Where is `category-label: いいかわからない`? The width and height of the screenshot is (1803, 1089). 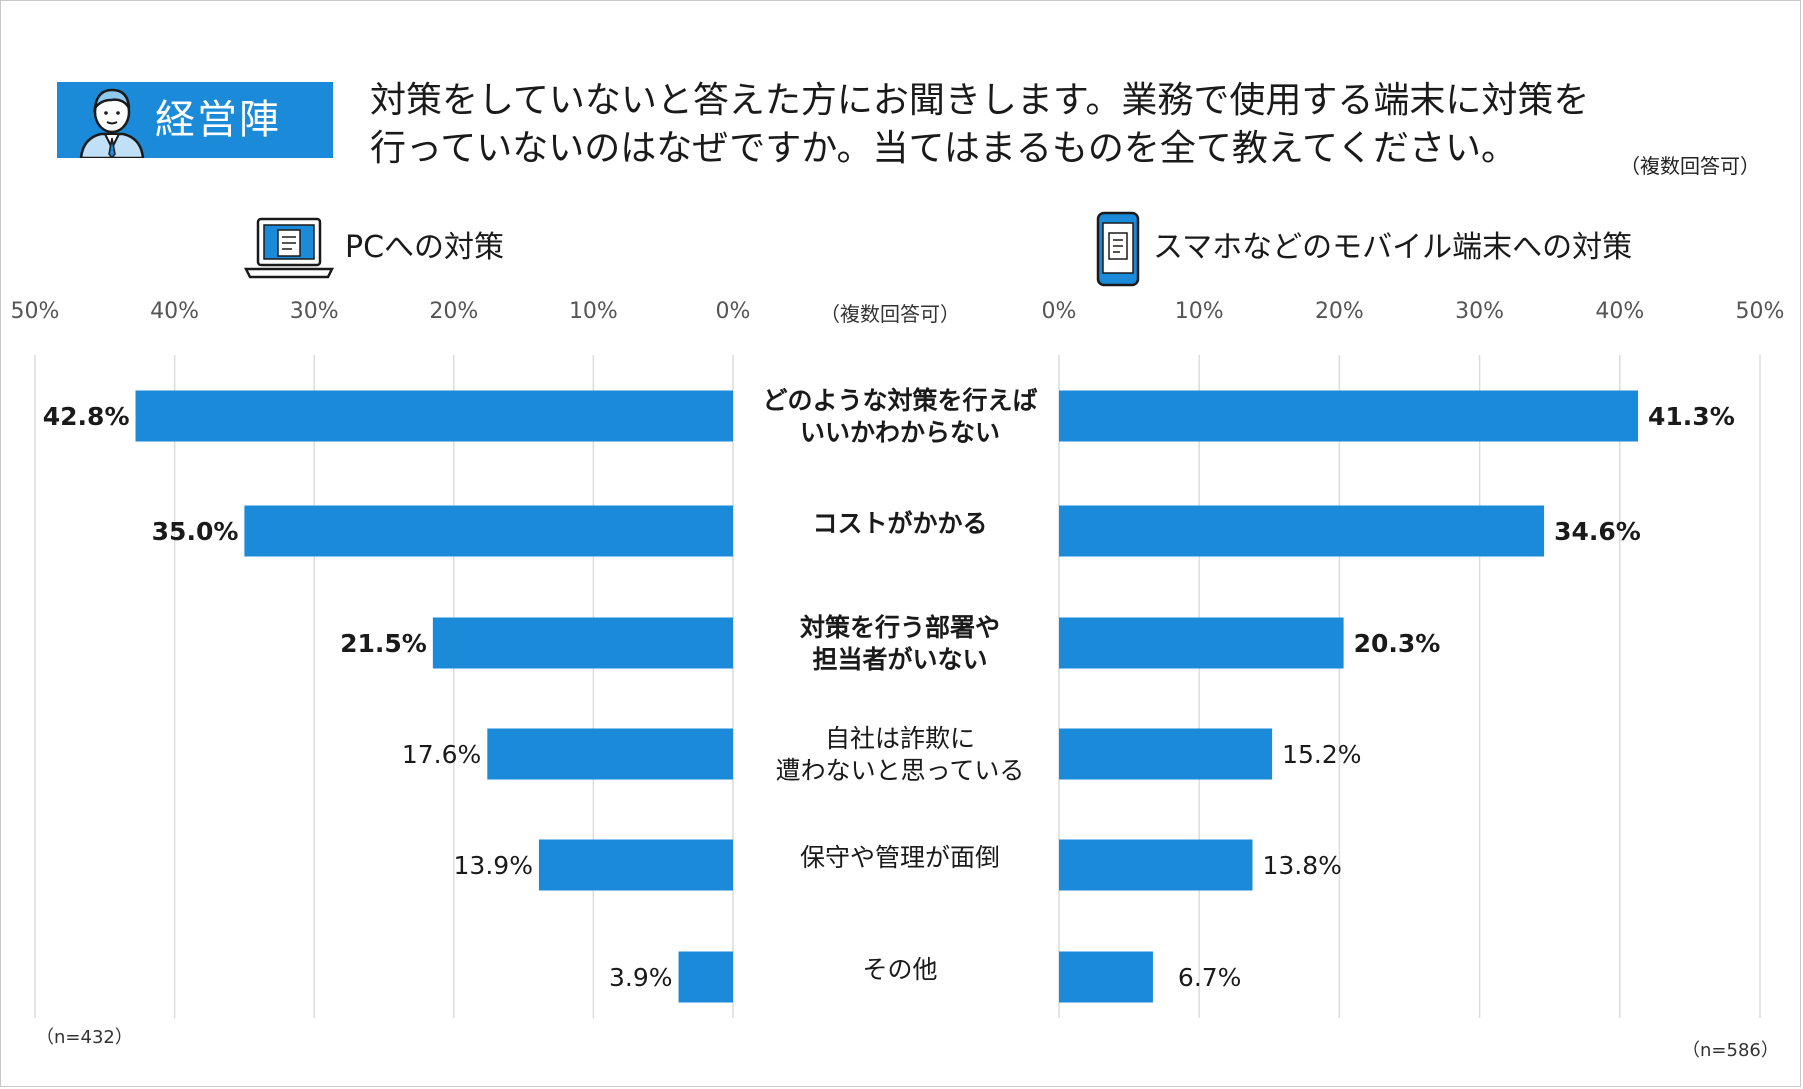
category-label: いいかわからない is located at coordinates (900, 432).